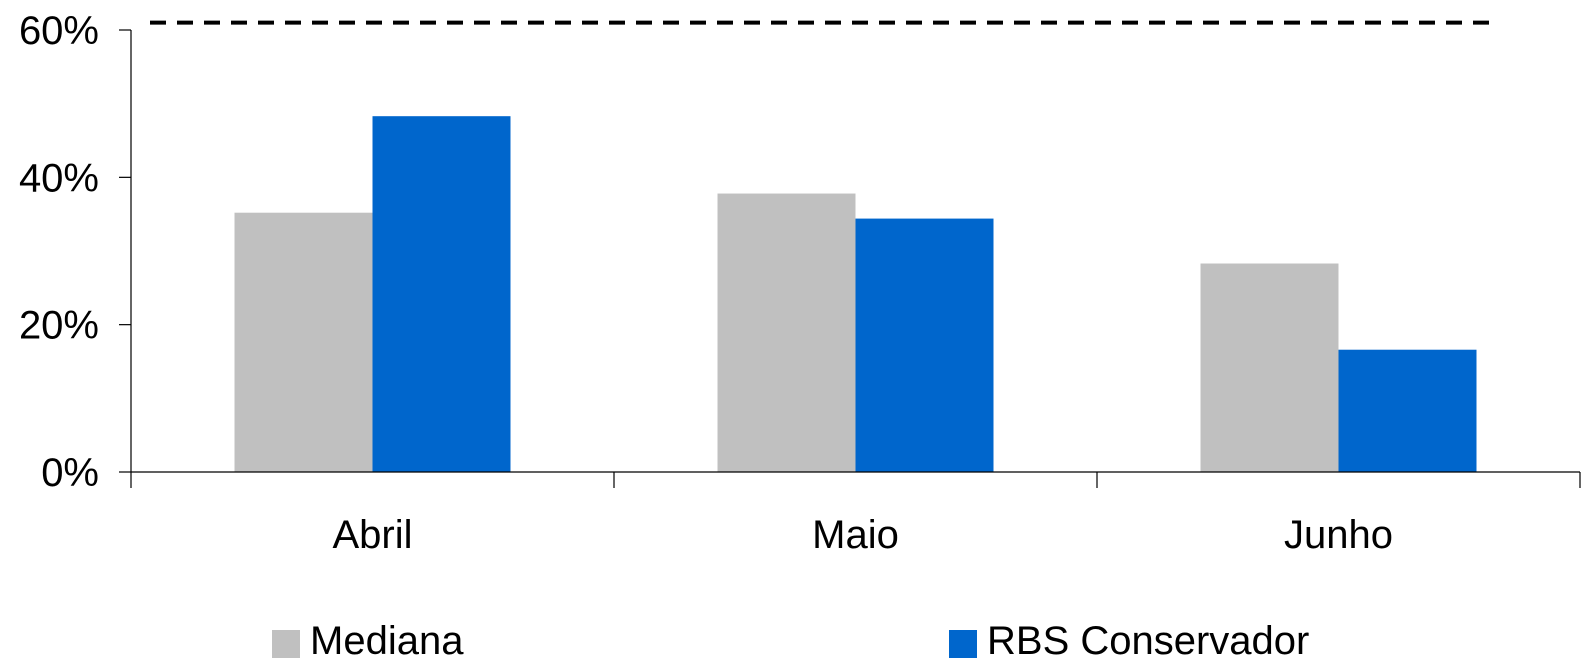 The height and width of the screenshot is (666, 1595). I want to click on bar-mediana-abril, so click(303, 342).